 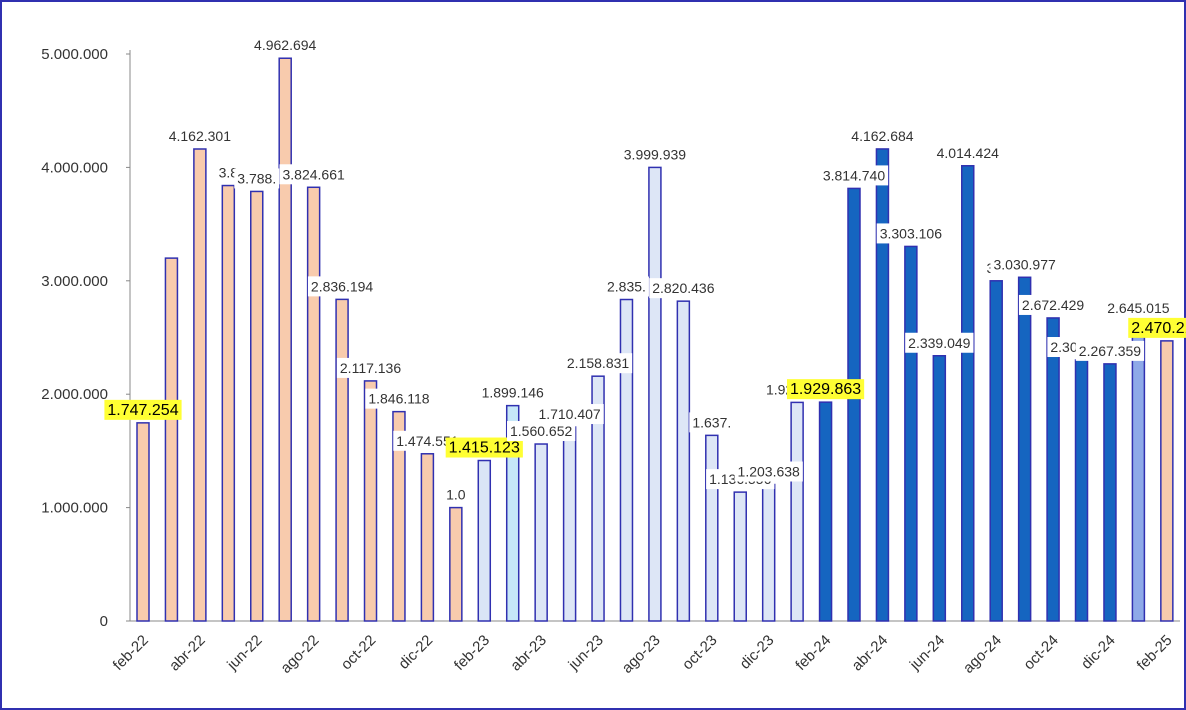 I want to click on value-label: 2.672.429, so click(x=1053, y=305).